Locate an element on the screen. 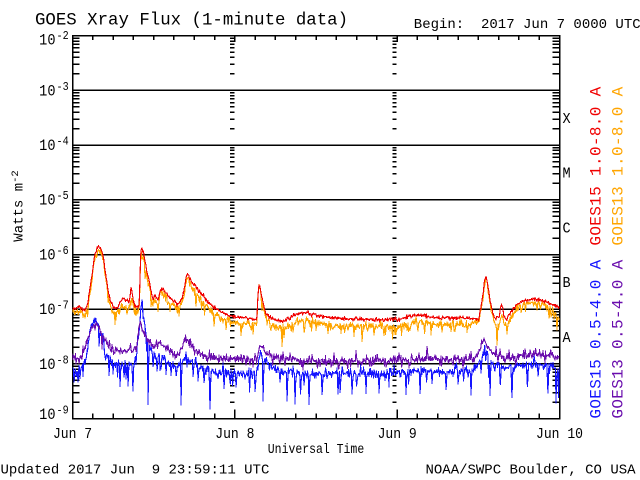  svg-text: NOAA/SWPC Boulder, CO USA is located at coordinates (531, 471).